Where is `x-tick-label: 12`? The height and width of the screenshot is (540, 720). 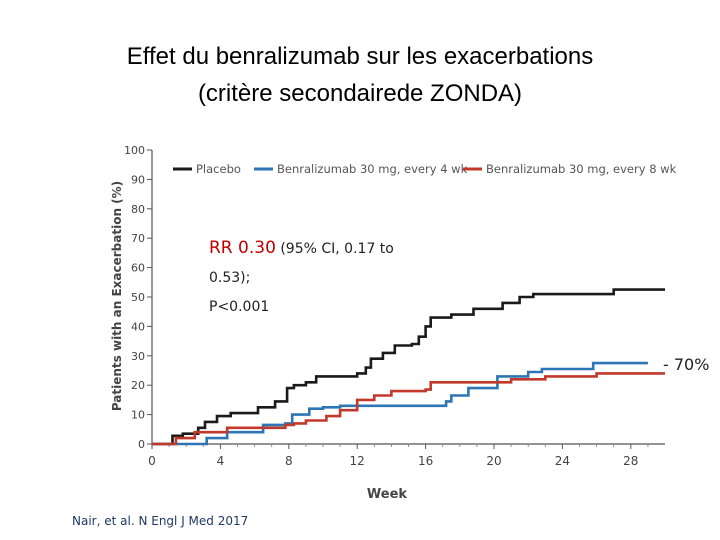 x-tick-label: 12 is located at coordinates (357, 461).